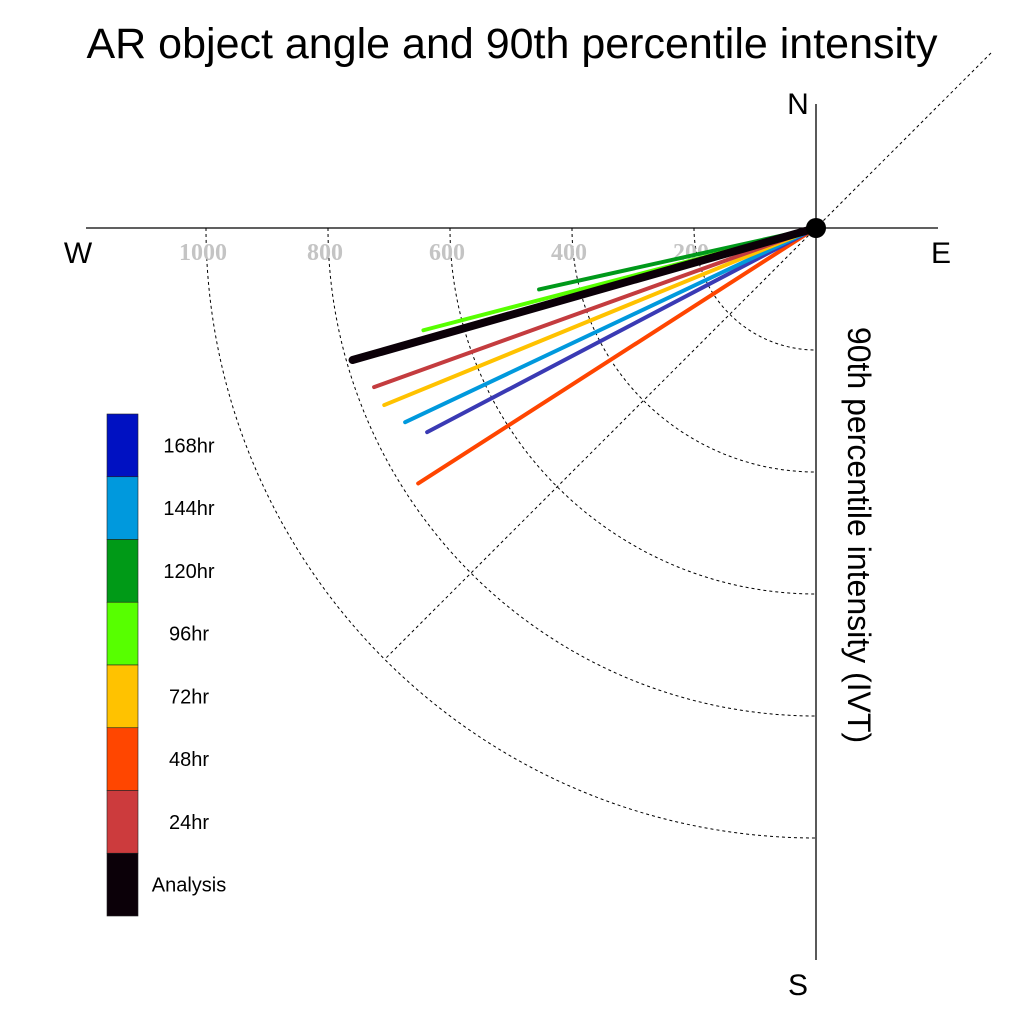 This screenshot has height=1024, width=1024. I want to click on north-label: N, so click(798, 104).